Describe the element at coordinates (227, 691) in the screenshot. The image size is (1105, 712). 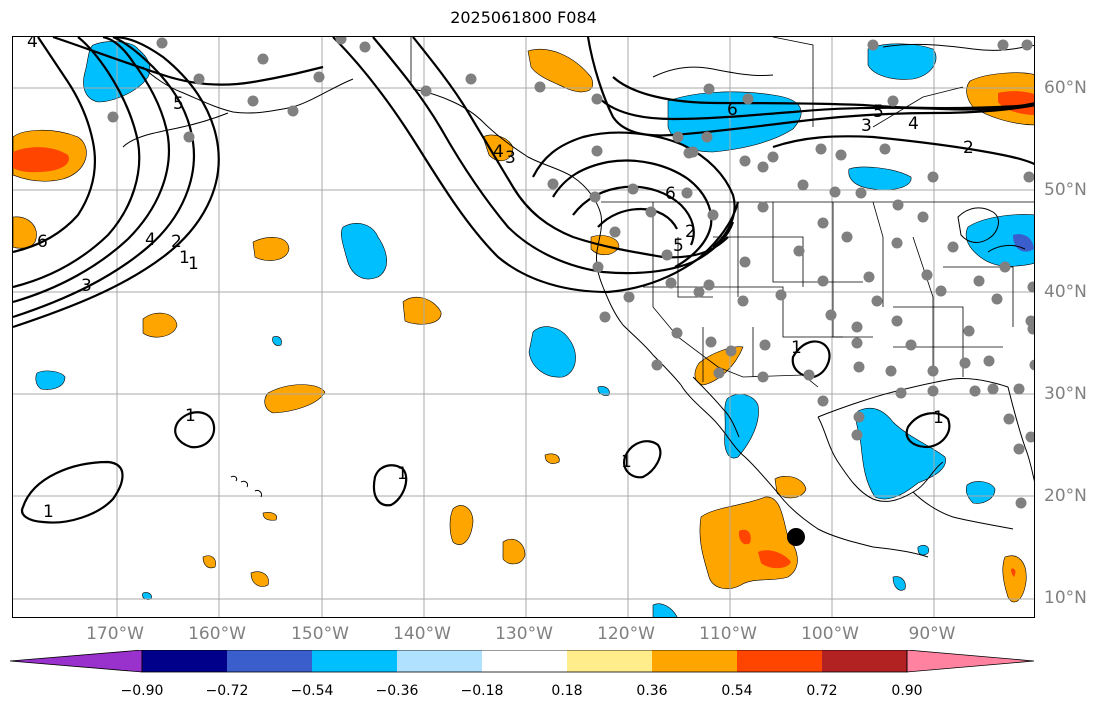
I see `colorbar-tick-label: −0.72` at that location.